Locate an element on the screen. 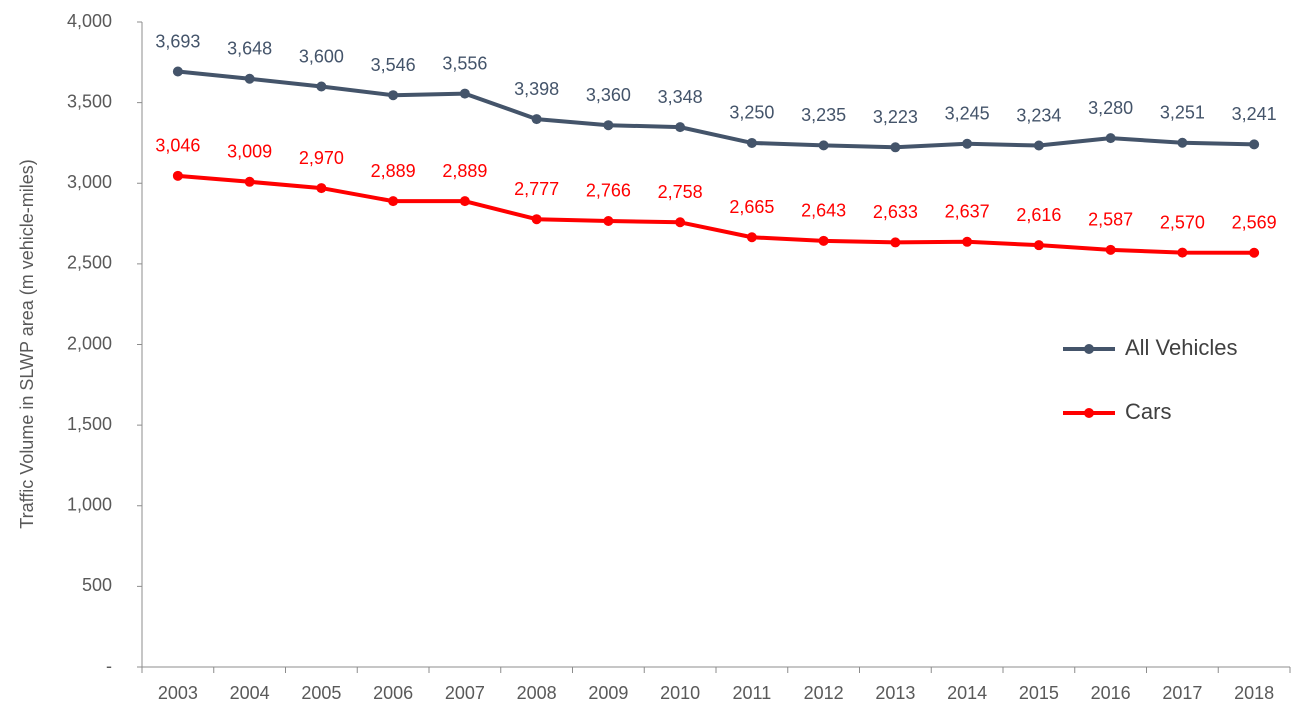 This screenshot has height=710, width=1310. data-label: 3,360 is located at coordinates (608, 95).